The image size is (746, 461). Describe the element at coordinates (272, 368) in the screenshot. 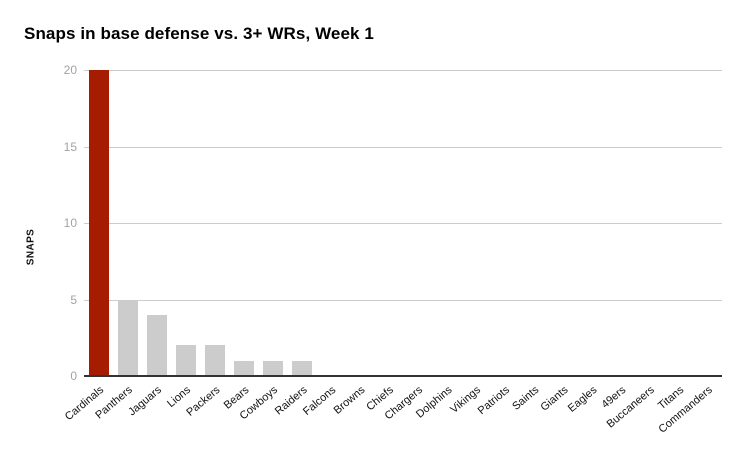

I see `bar-cowboys` at that location.